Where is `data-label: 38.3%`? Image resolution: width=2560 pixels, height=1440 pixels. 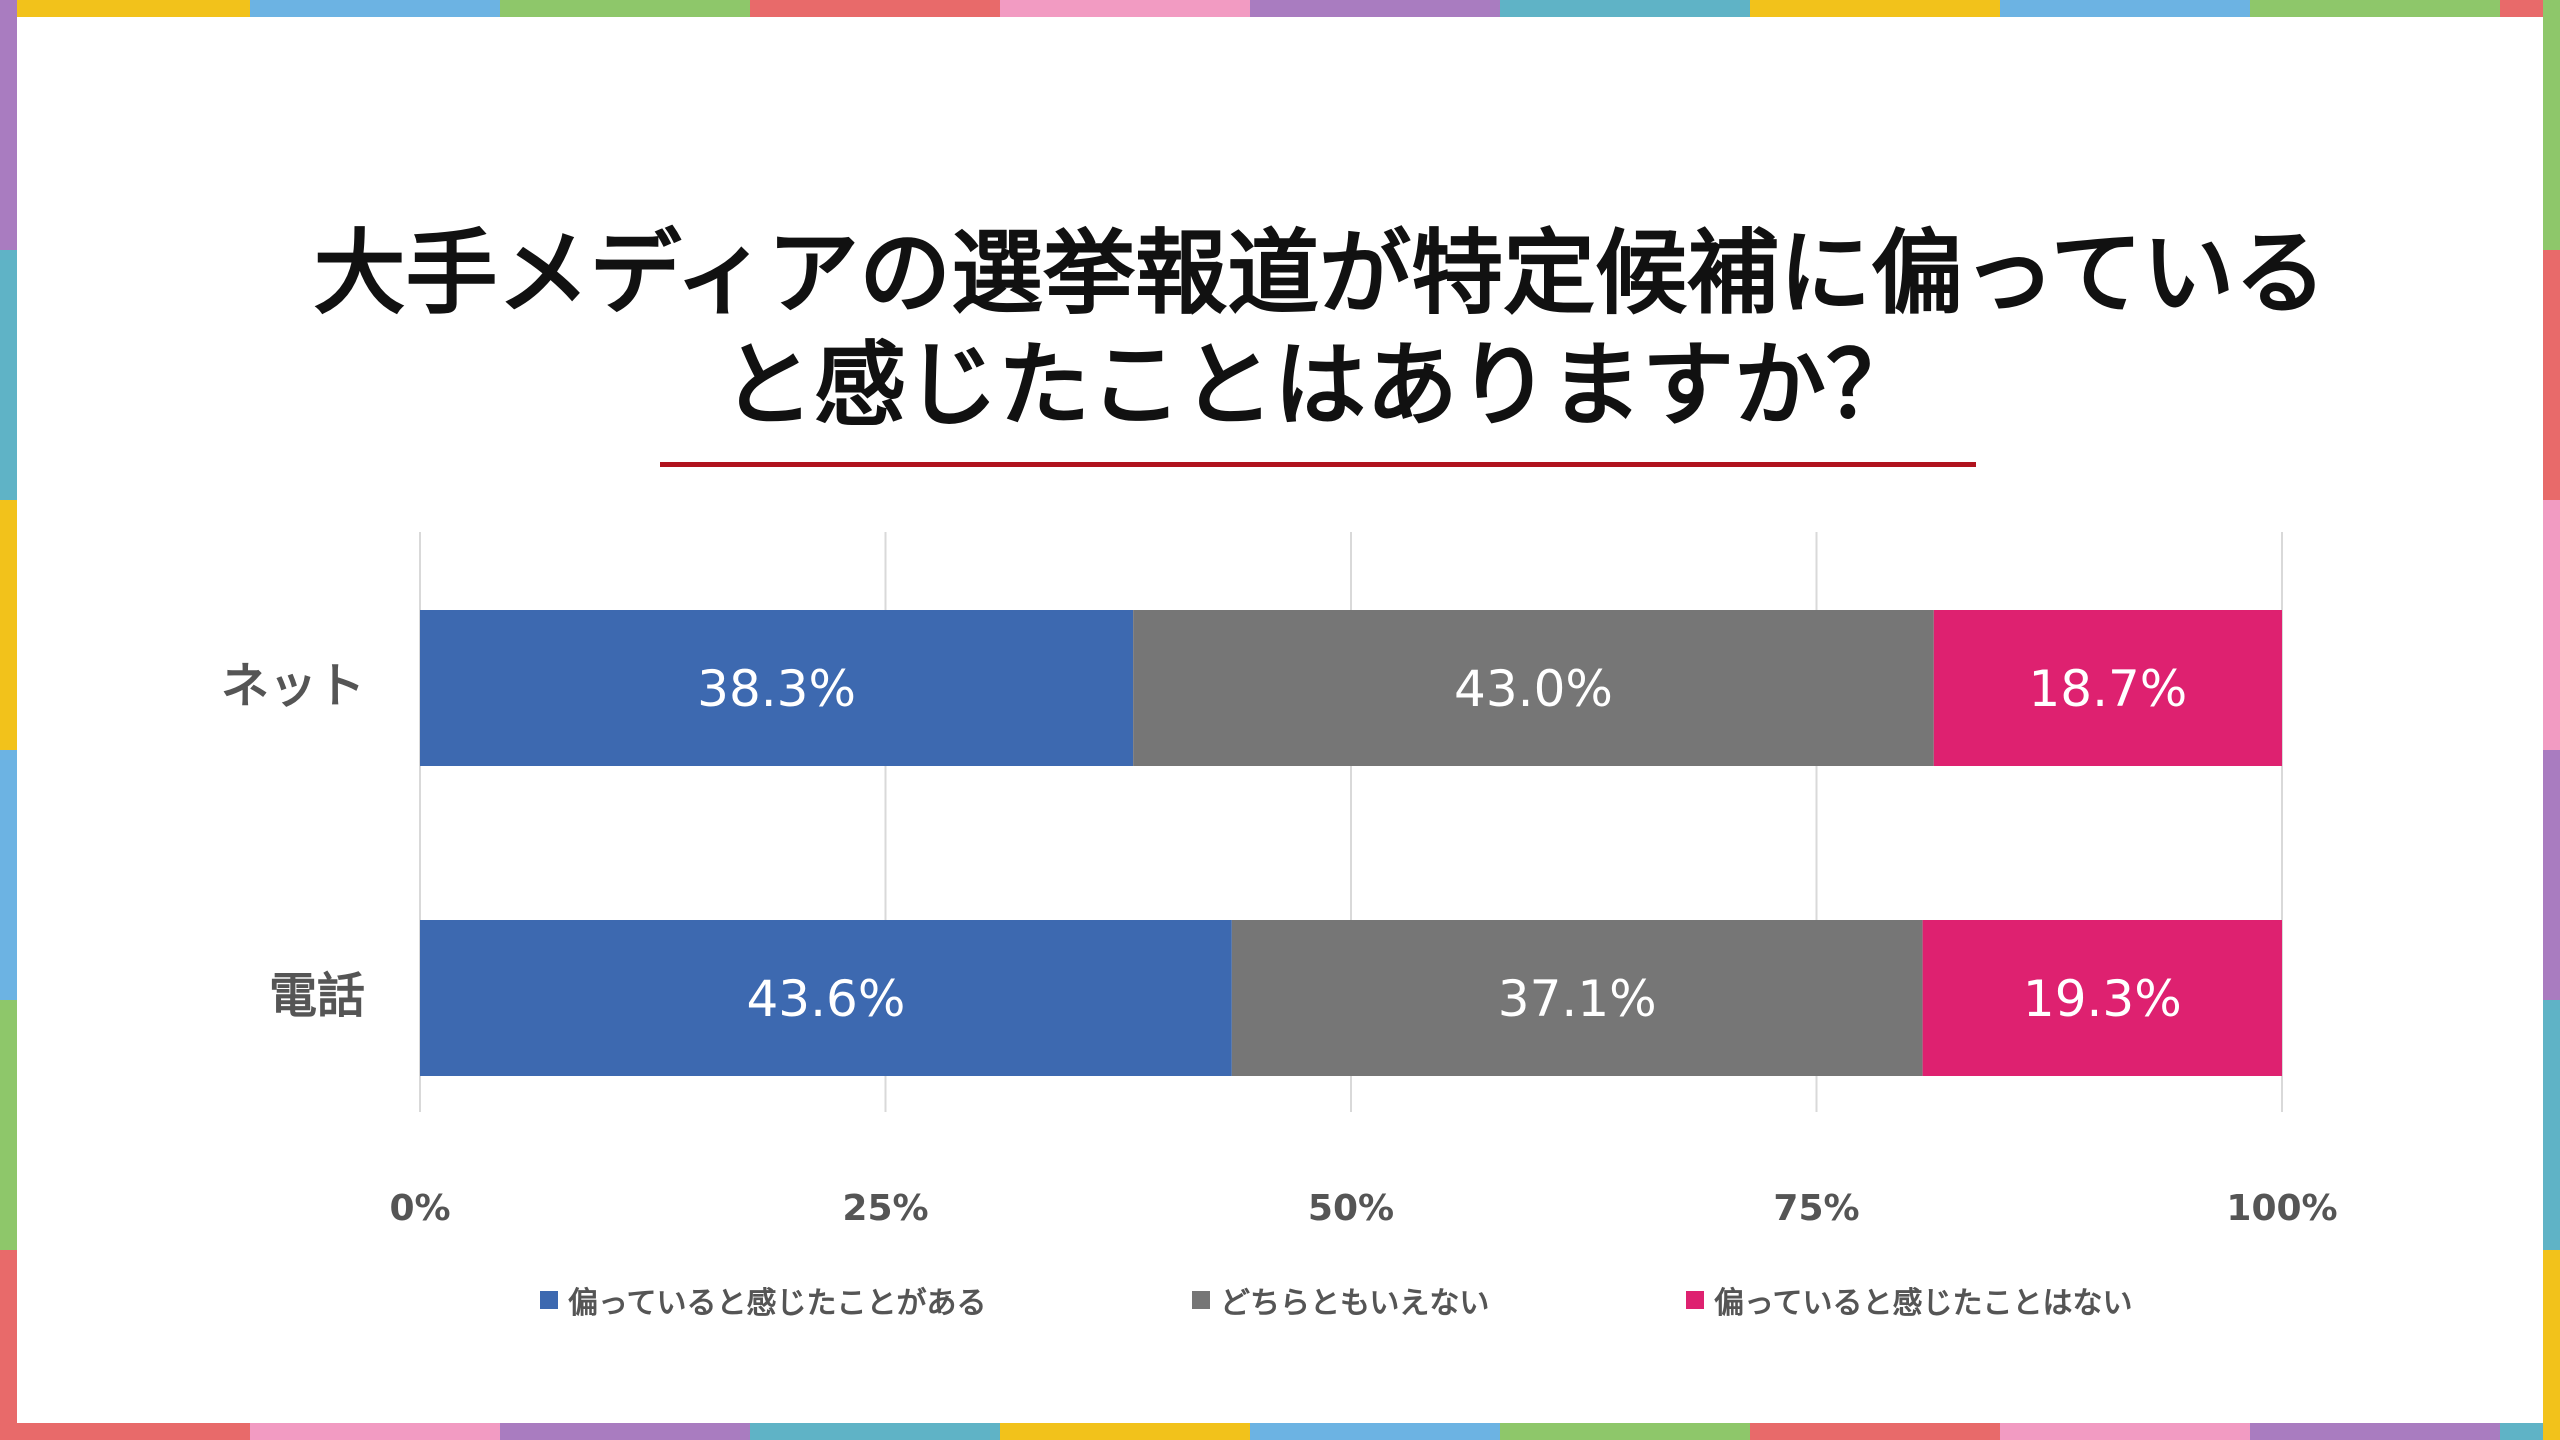 data-label: 38.3% is located at coordinates (776, 689).